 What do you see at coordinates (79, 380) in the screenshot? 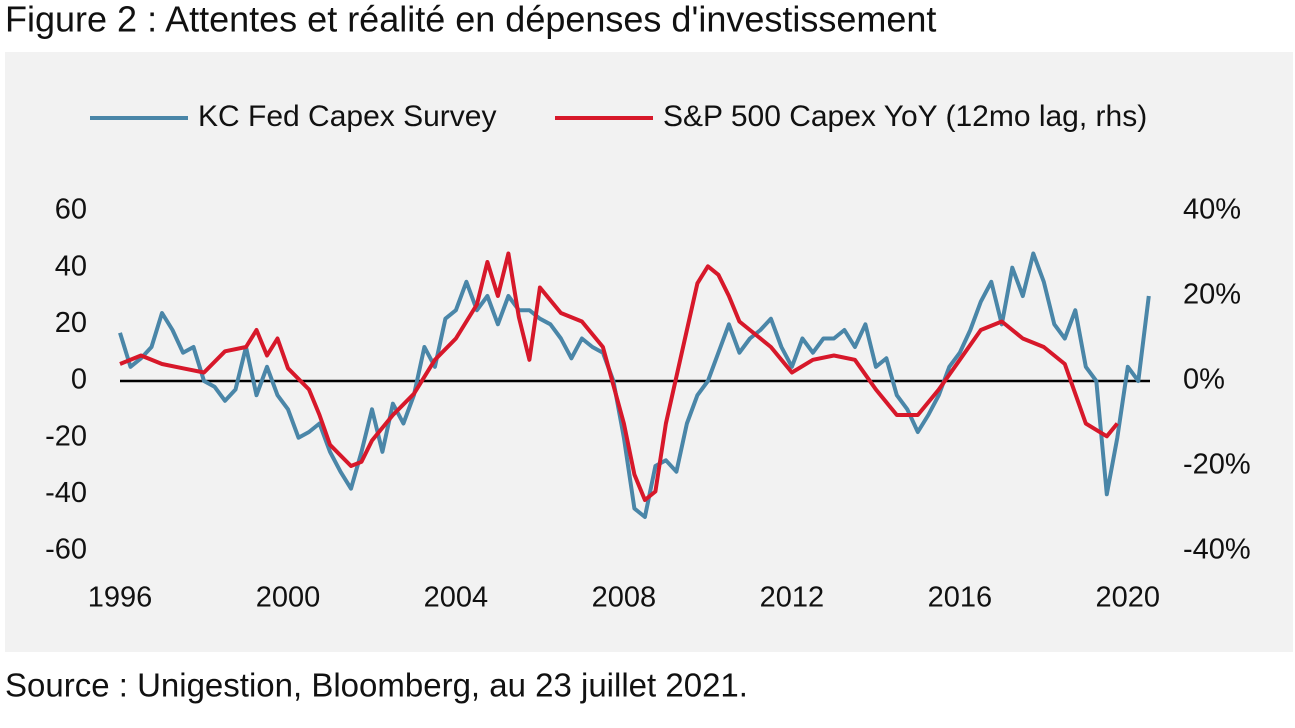
I see `y-tick-label: 0` at bounding box center [79, 380].